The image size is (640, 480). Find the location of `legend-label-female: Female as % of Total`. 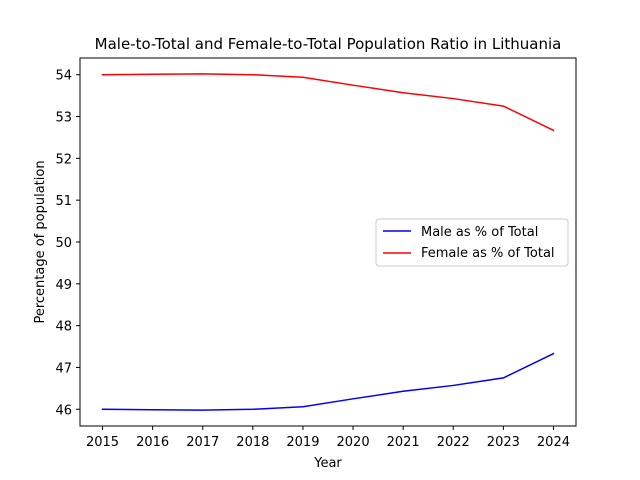

legend-label-female: Female as % of Total is located at coordinates (488, 253).